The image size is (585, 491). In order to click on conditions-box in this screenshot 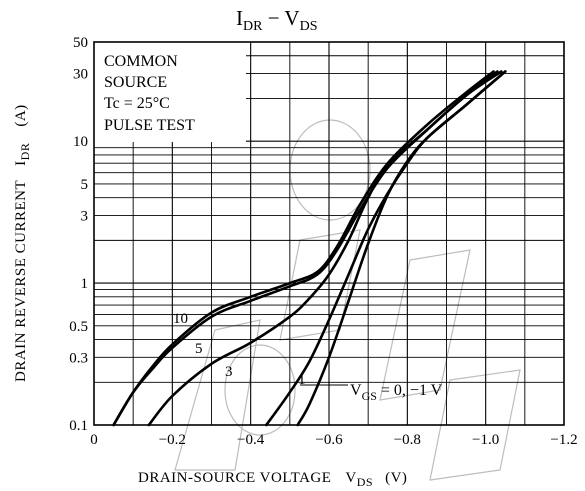, I will do `click(170, 92)`.